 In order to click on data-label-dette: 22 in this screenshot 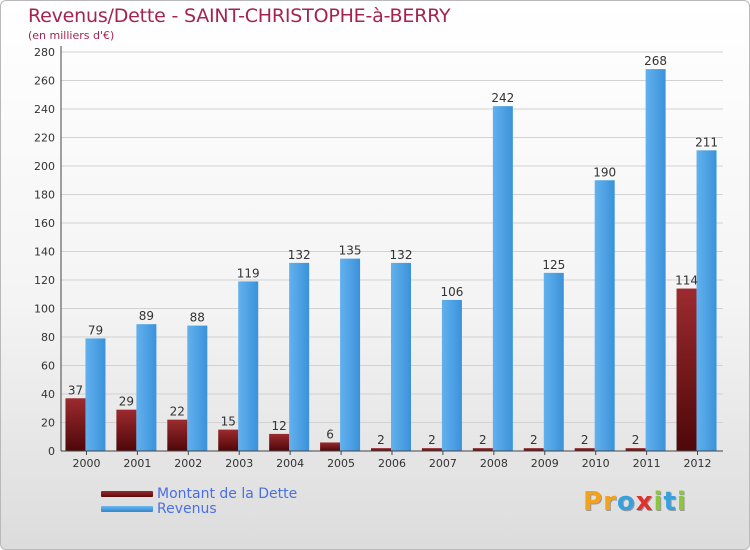, I will do `click(177, 412)`.